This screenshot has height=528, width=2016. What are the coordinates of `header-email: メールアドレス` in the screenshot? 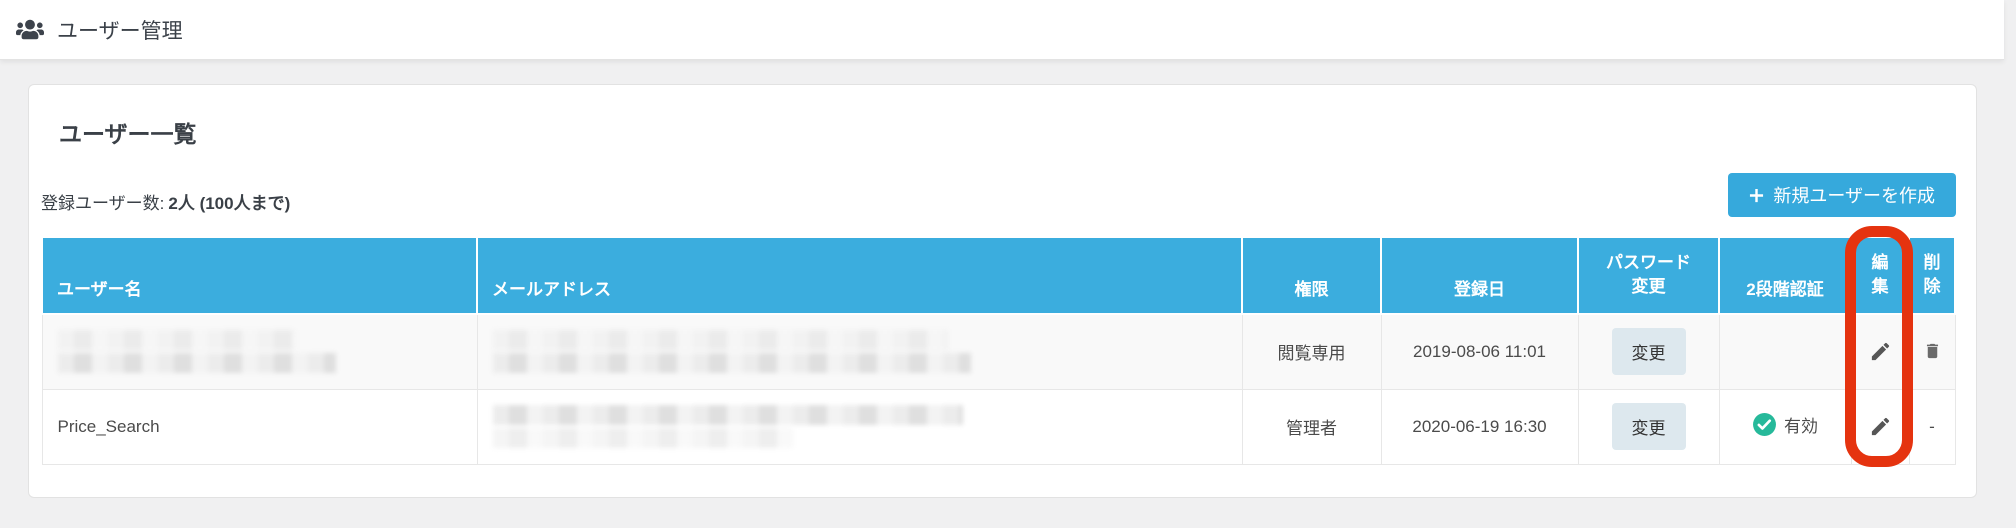 It's located at (859, 276).